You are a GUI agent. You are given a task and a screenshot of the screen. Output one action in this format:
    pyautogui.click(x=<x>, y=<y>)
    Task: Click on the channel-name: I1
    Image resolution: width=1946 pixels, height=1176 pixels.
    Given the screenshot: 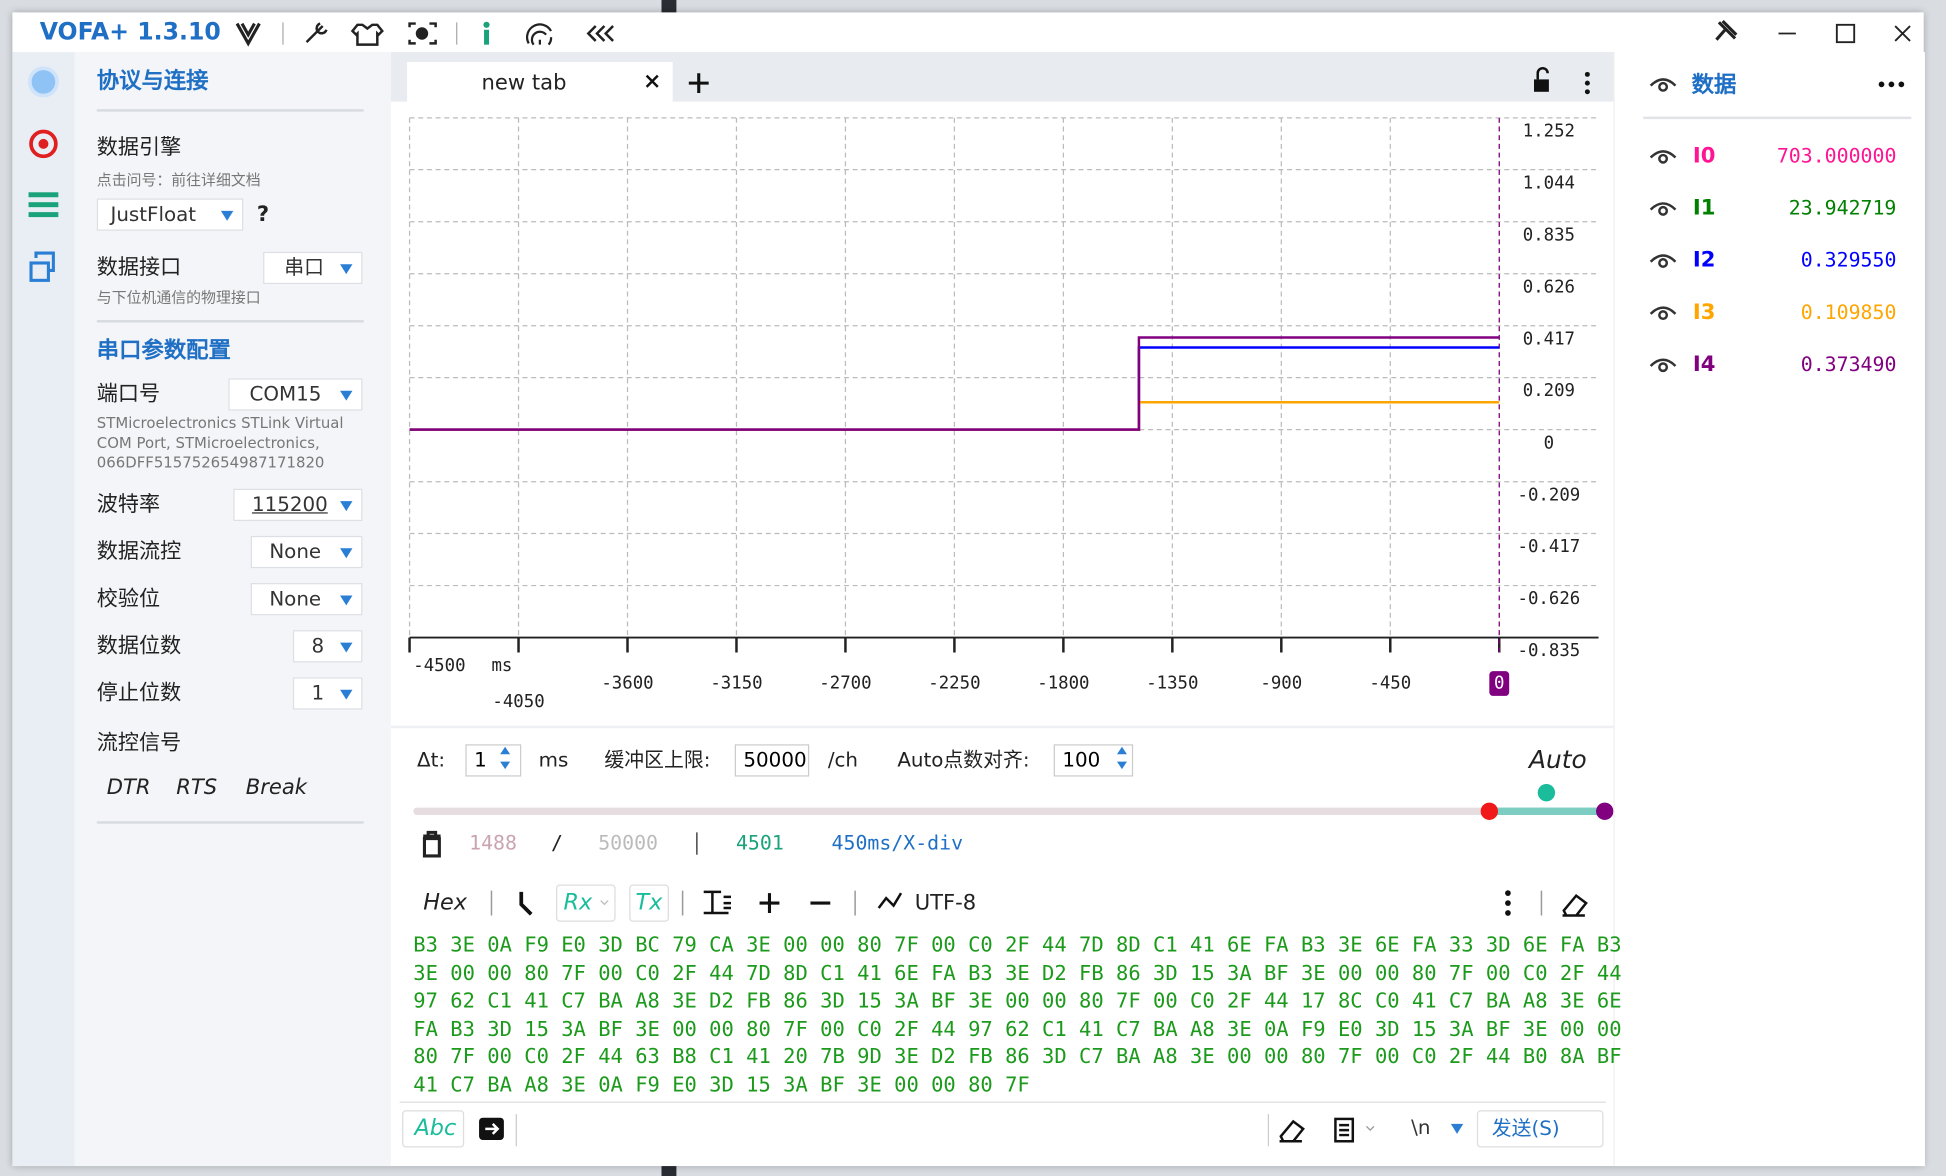 What is the action you would take?
    pyautogui.click(x=1704, y=208)
    